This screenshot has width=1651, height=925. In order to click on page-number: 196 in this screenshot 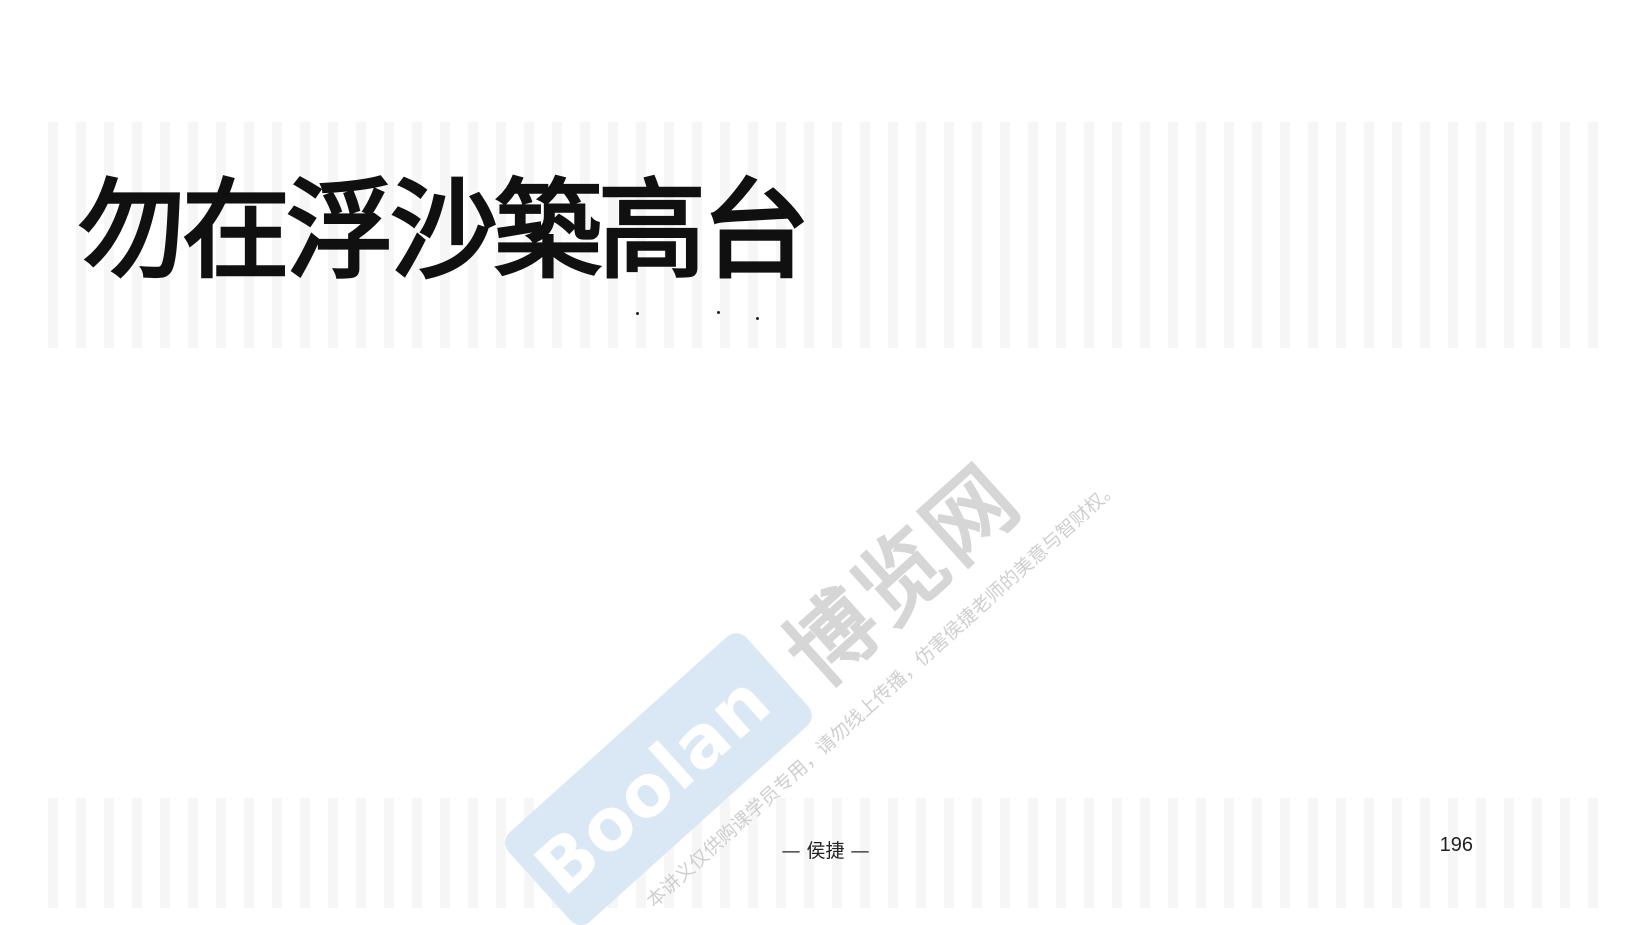, I will do `click(1456, 845)`.